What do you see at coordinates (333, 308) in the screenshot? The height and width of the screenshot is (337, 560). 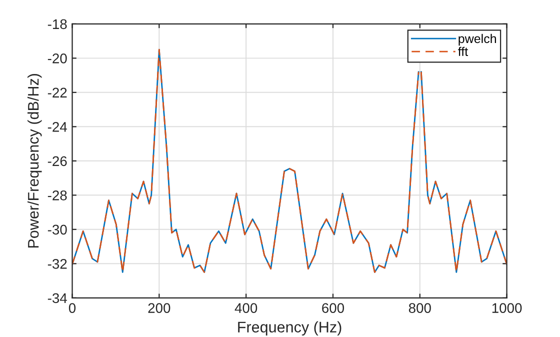 I see `x-tick-label: 600` at bounding box center [333, 308].